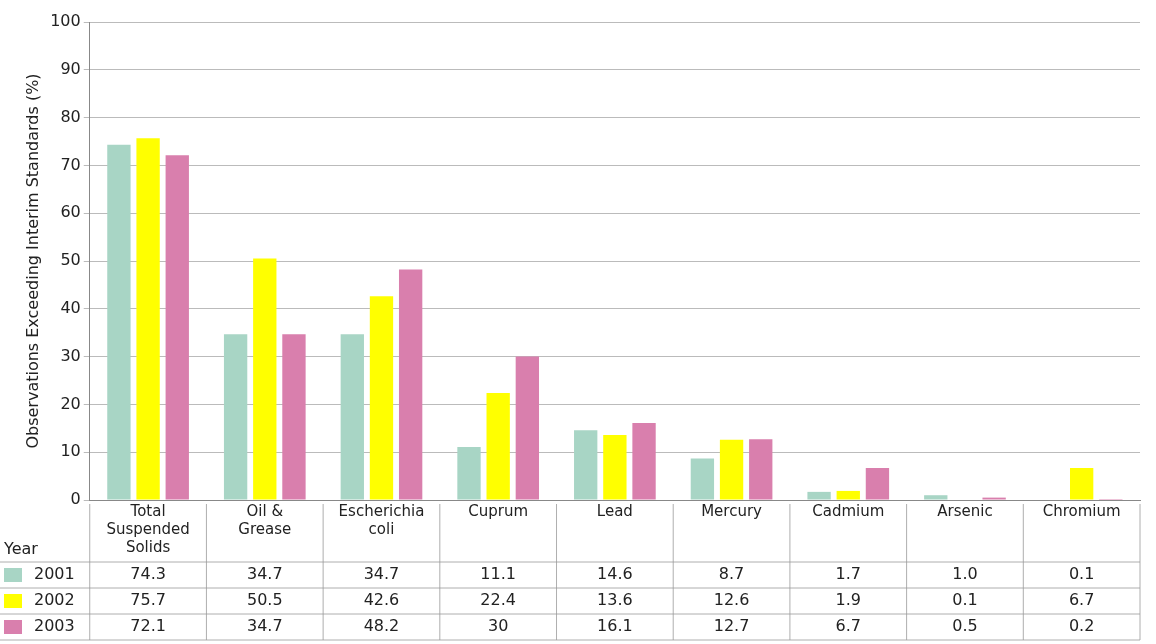 The image size is (1156, 644). Describe the element at coordinates (732, 510) in the screenshot. I see `x-tick-label: Mercury` at that location.